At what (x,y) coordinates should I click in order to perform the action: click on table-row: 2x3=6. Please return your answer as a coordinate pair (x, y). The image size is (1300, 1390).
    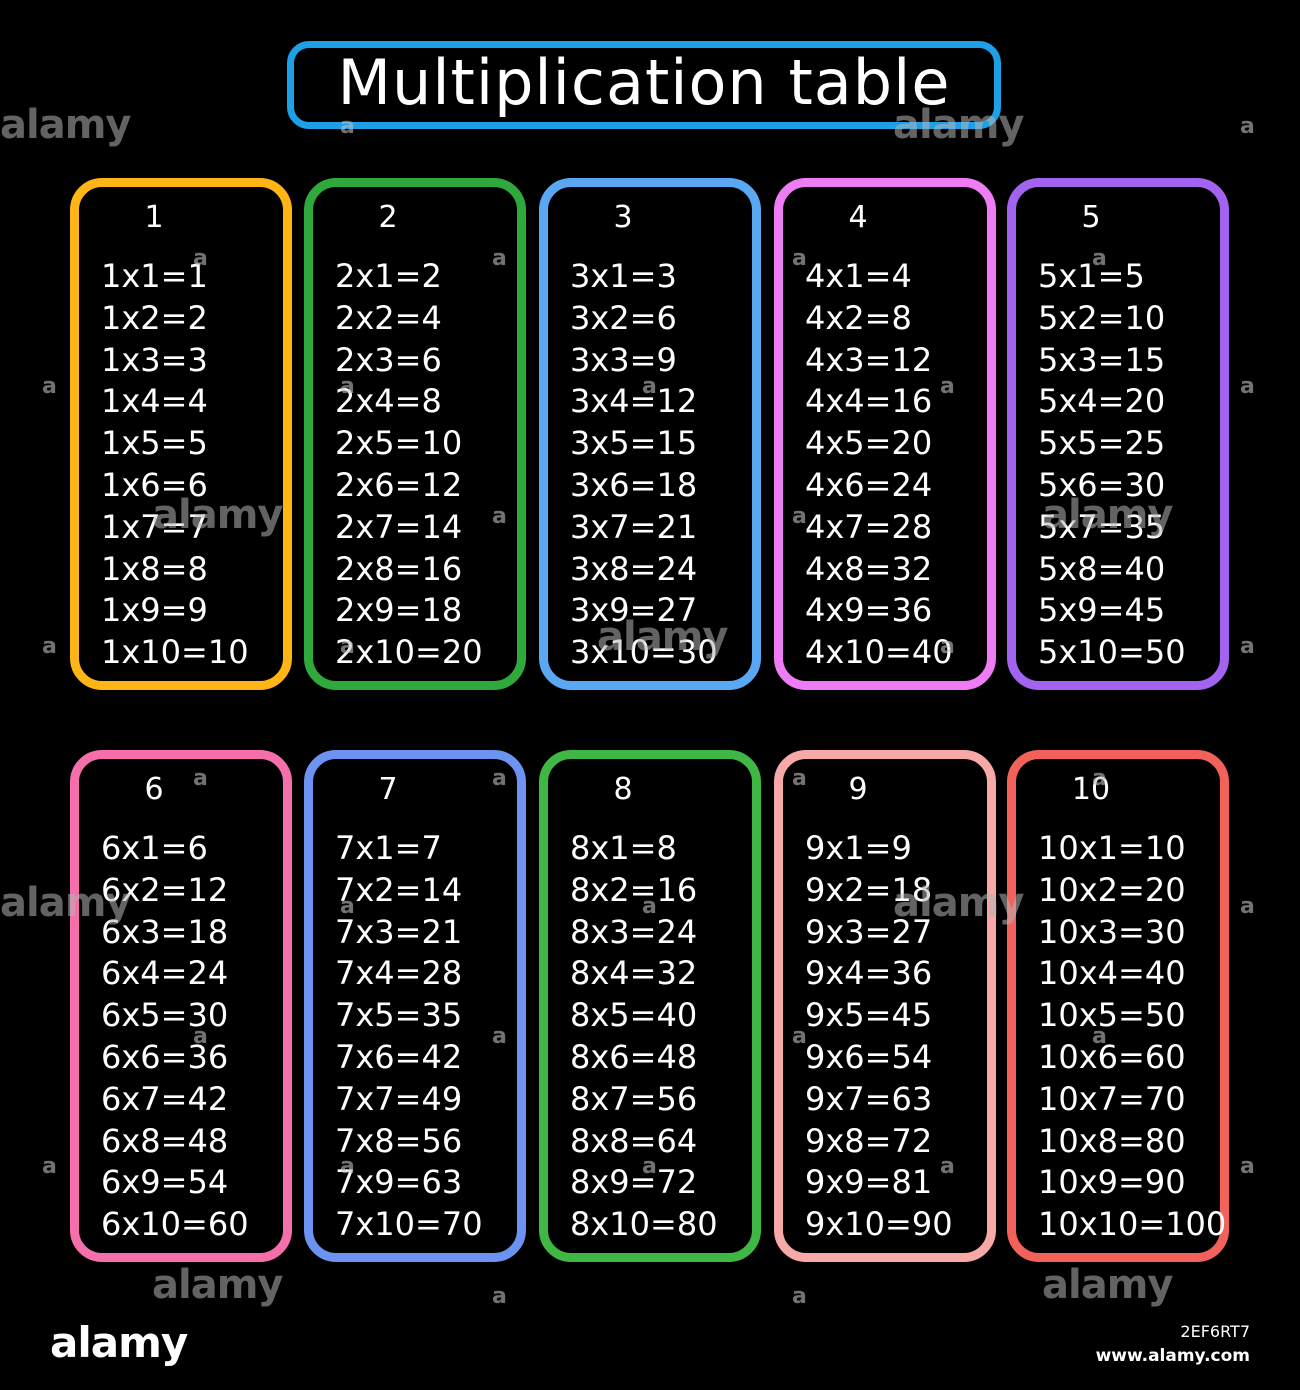
    Looking at the image, I should click on (388, 359).